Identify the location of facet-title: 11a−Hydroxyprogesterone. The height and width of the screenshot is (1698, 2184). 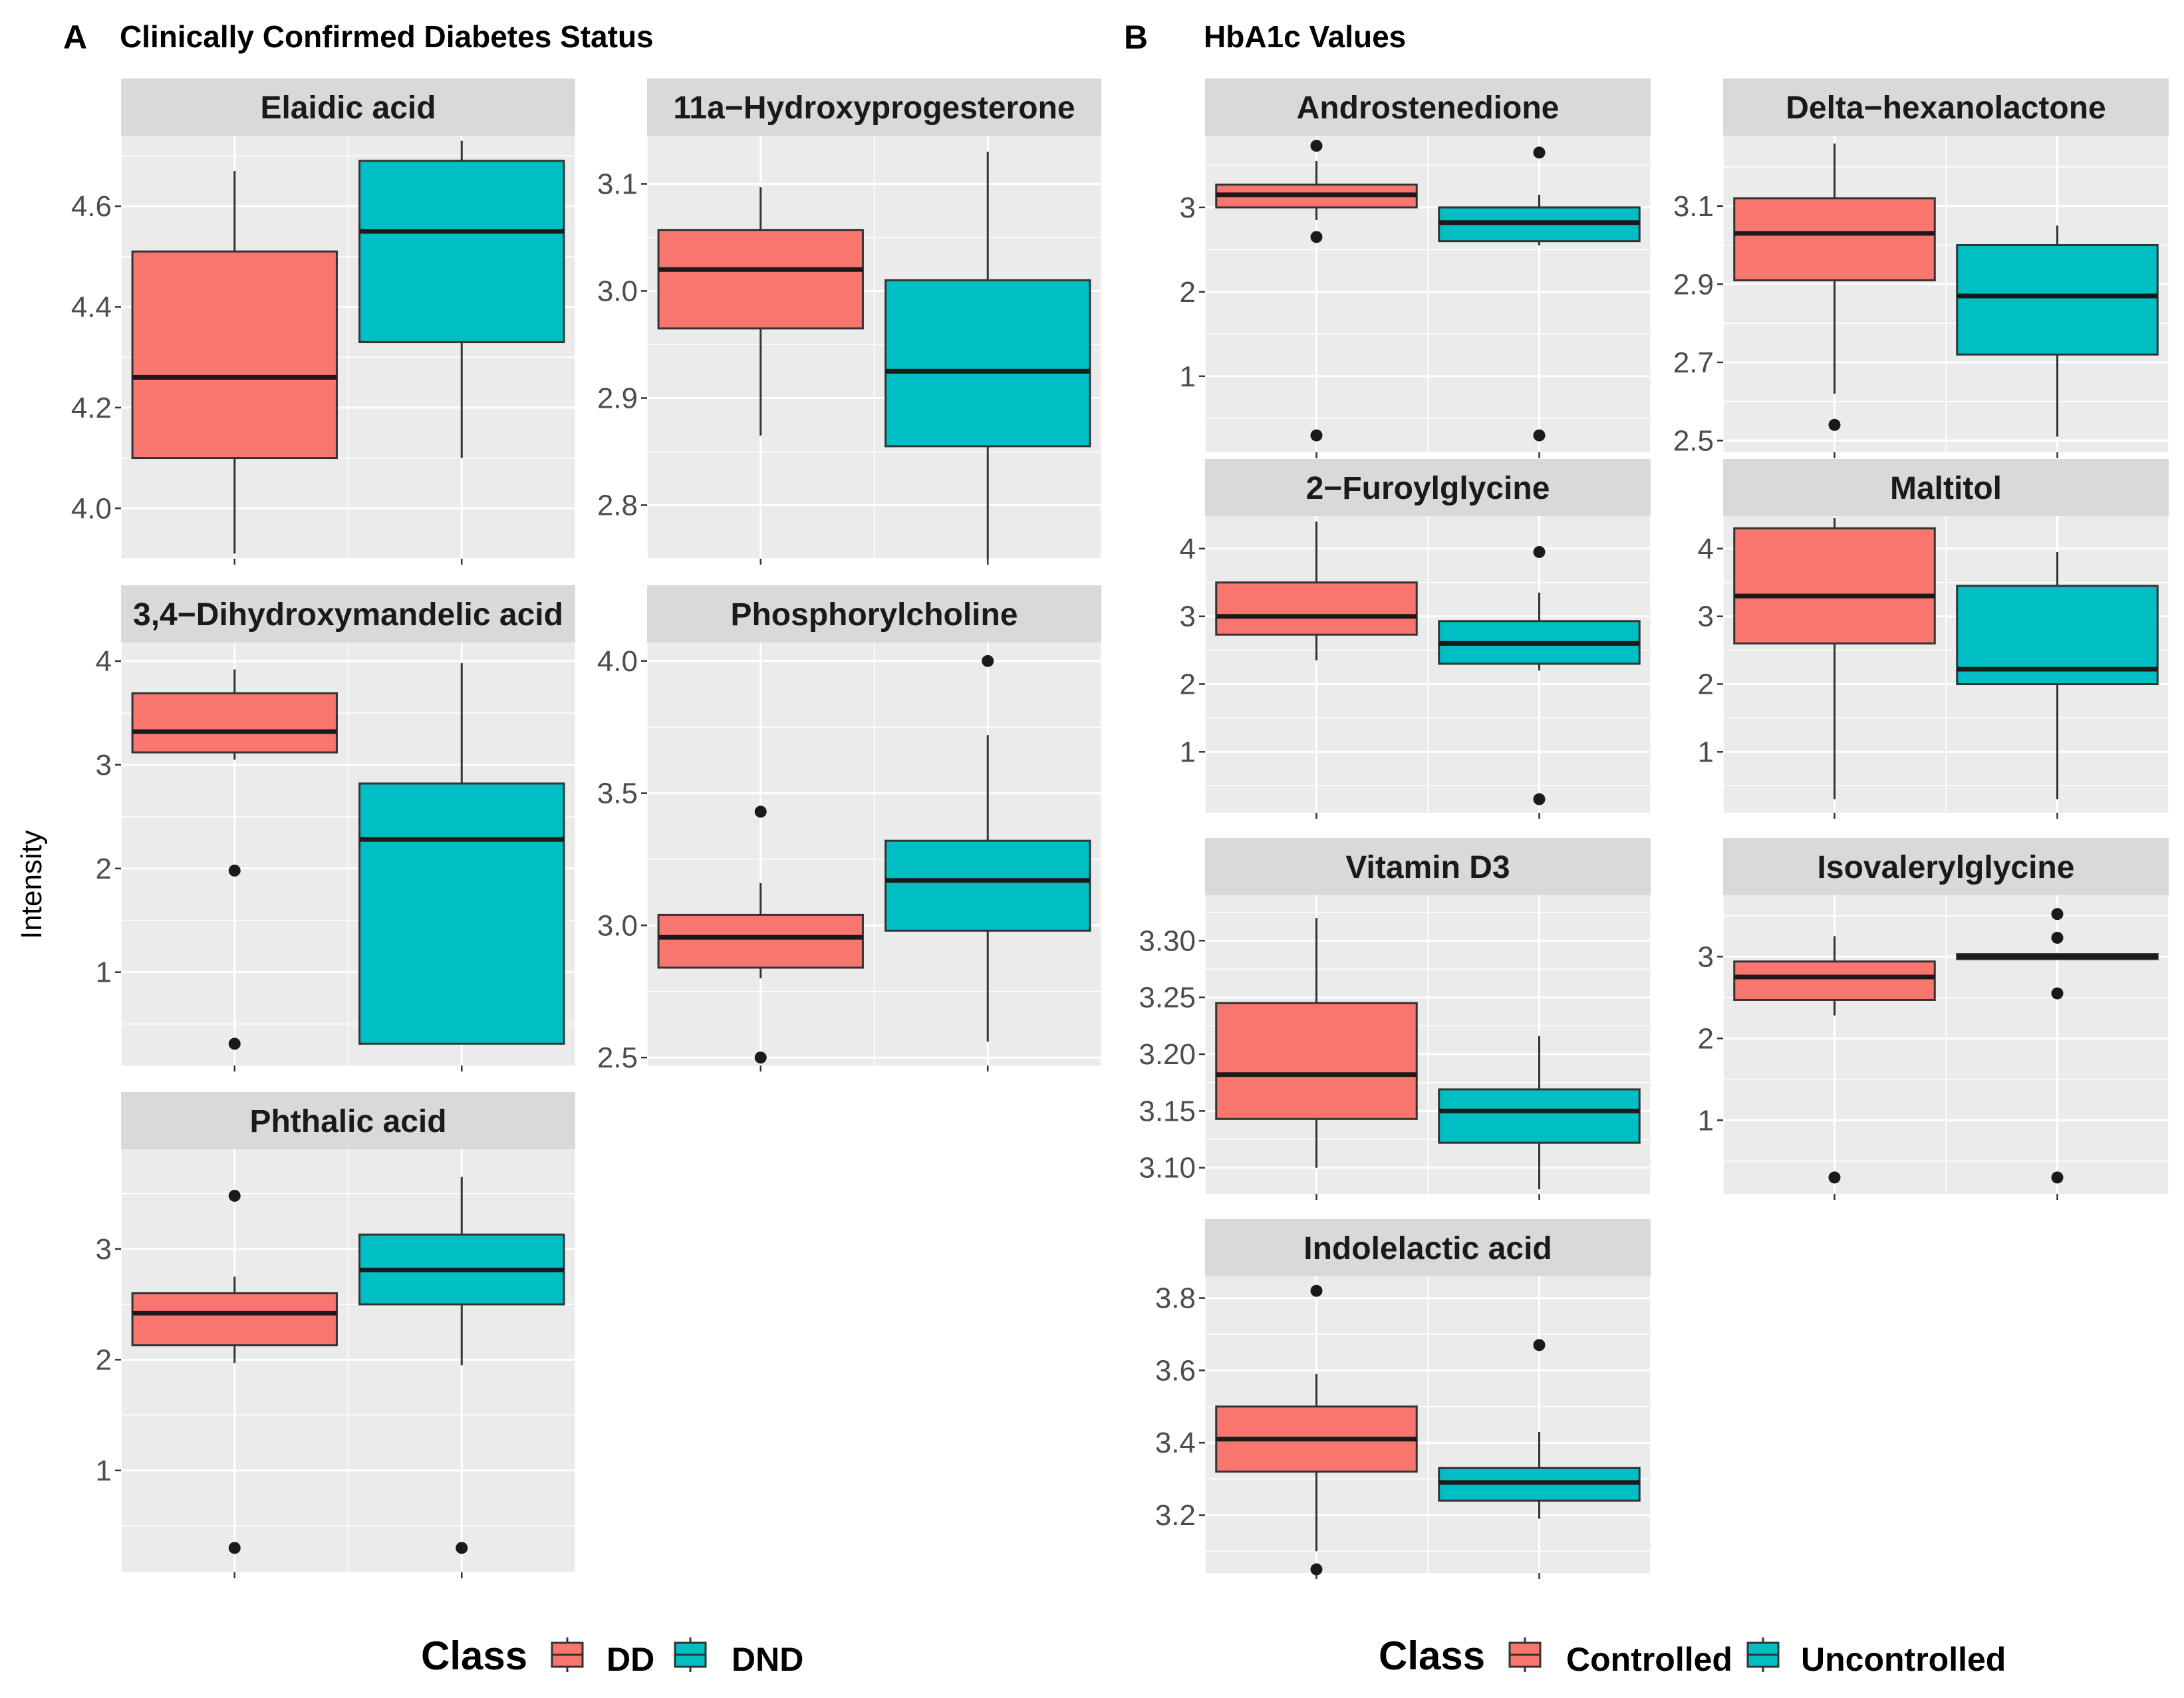
(874, 108).